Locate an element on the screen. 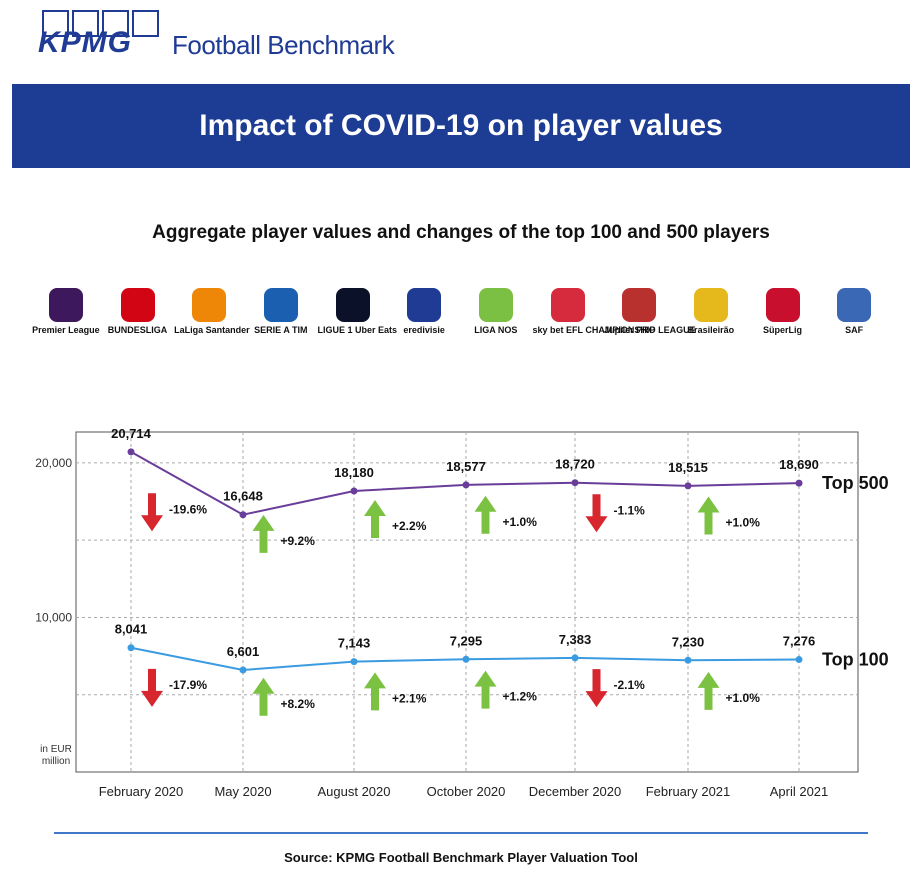 The width and height of the screenshot is (922, 890). league-name: sky bet EFL CHAMPIONSHIP is located at coordinates (594, 330).